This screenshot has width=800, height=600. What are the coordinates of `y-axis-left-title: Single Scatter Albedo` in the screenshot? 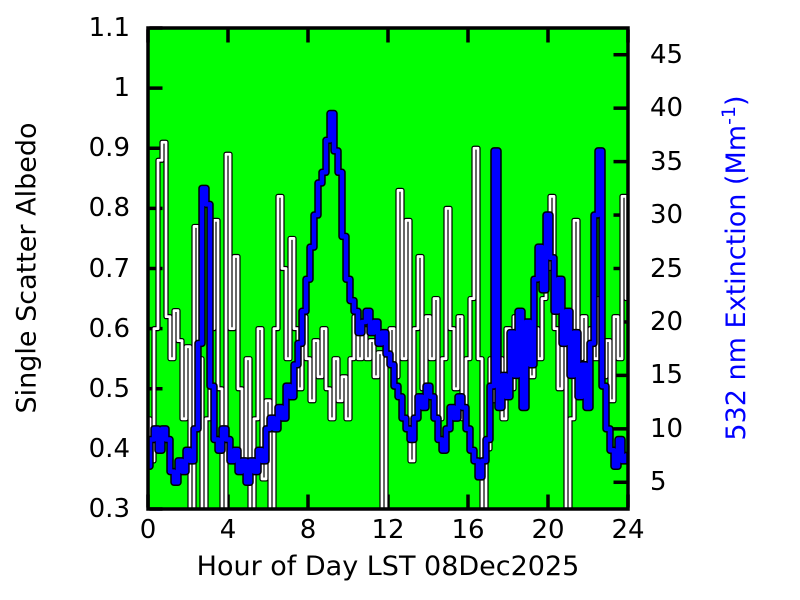 It's located at (27, 268).